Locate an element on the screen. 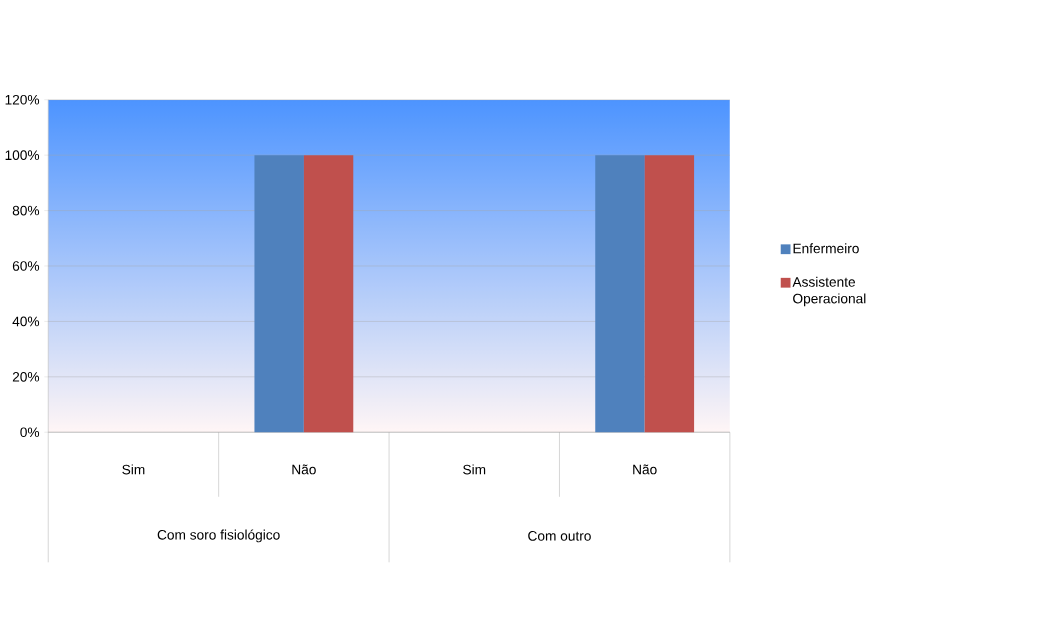  y-tick-label: 100% is located at coordinates (22, 155).